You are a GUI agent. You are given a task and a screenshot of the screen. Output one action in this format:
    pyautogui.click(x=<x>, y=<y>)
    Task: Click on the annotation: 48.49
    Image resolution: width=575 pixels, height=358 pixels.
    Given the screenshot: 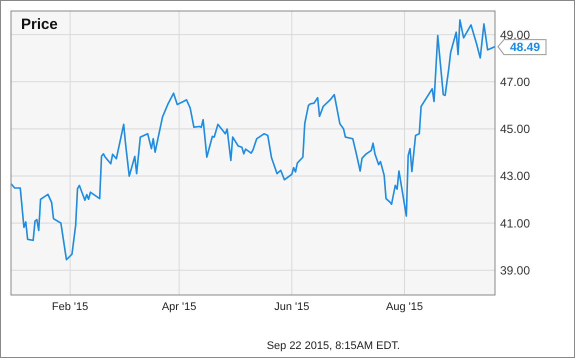 What is the action you would take?
    pyautogui.click(x=525, y=47)
    